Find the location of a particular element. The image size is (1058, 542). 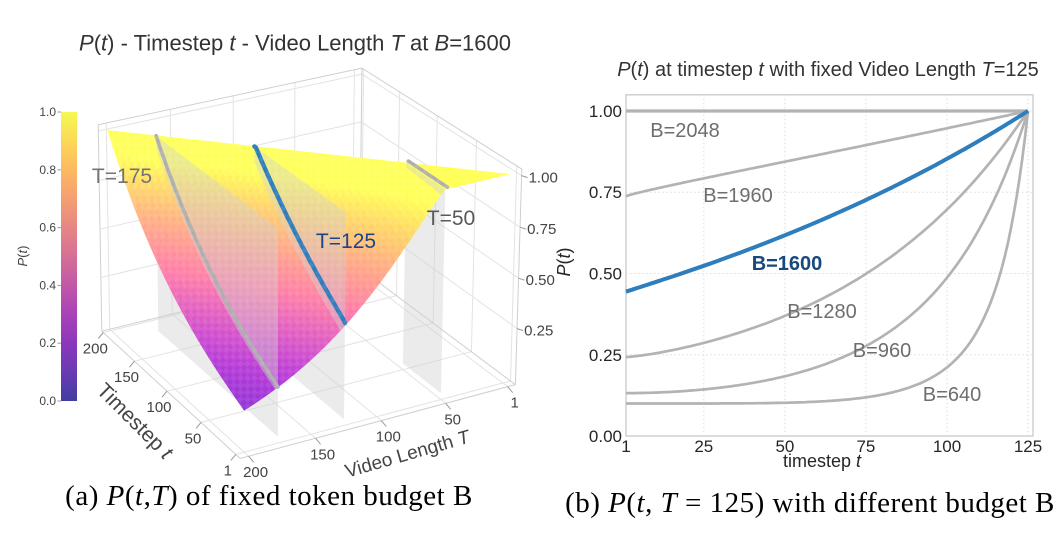

svg-text: T=125 is located at coordinates (346, 241).